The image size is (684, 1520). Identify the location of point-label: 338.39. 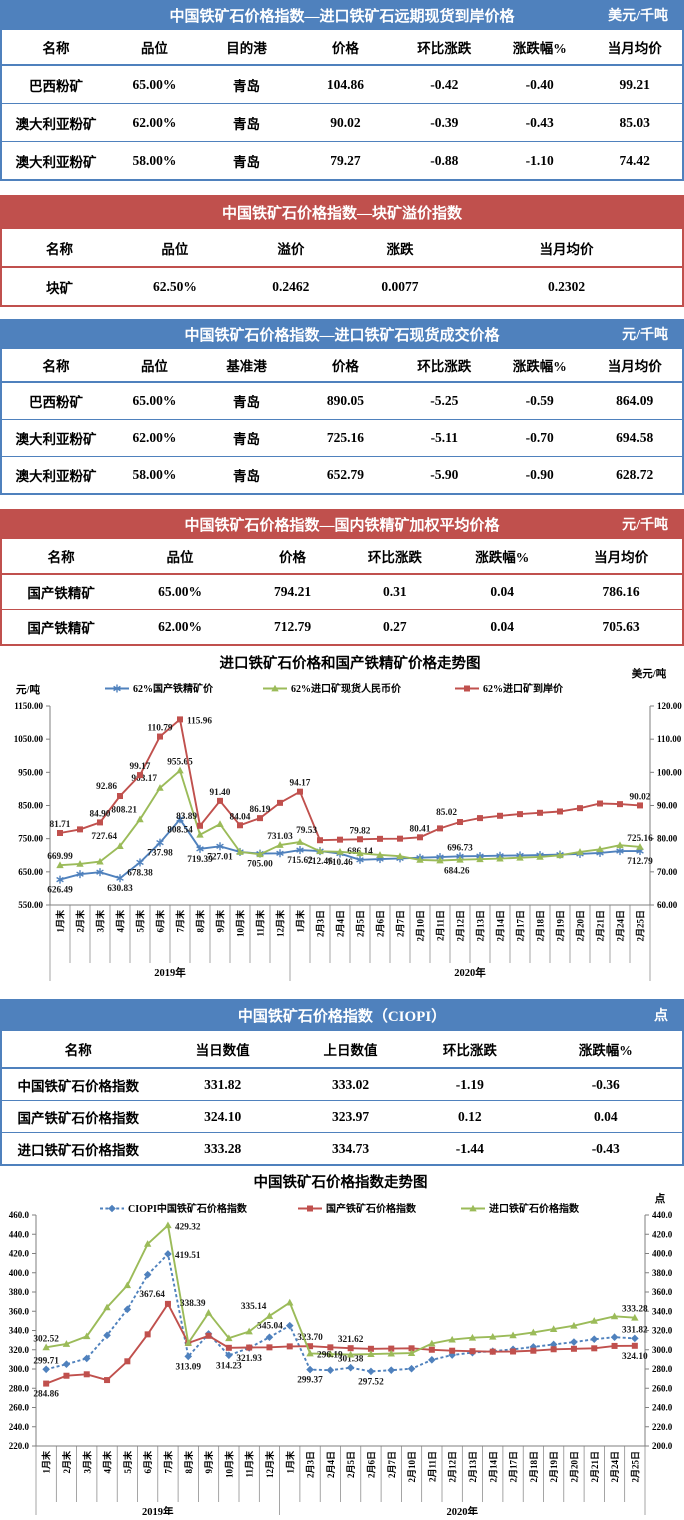
(193, 1304).